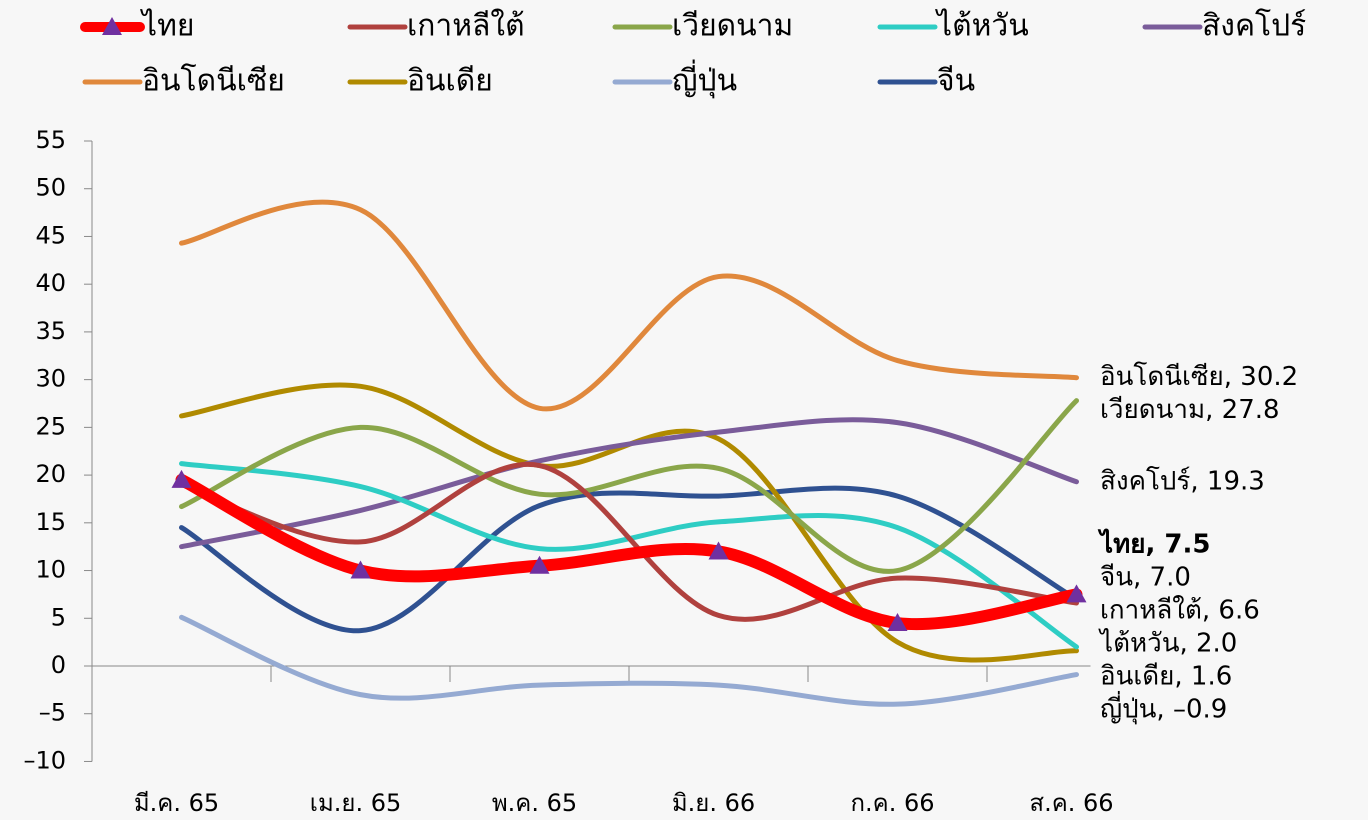 The width and height of the screenshot is (1368, 820). Describe the element at coordinates (466, 26) in the screenshot. I see `legend-label: เกาหลีใต้` at that location.